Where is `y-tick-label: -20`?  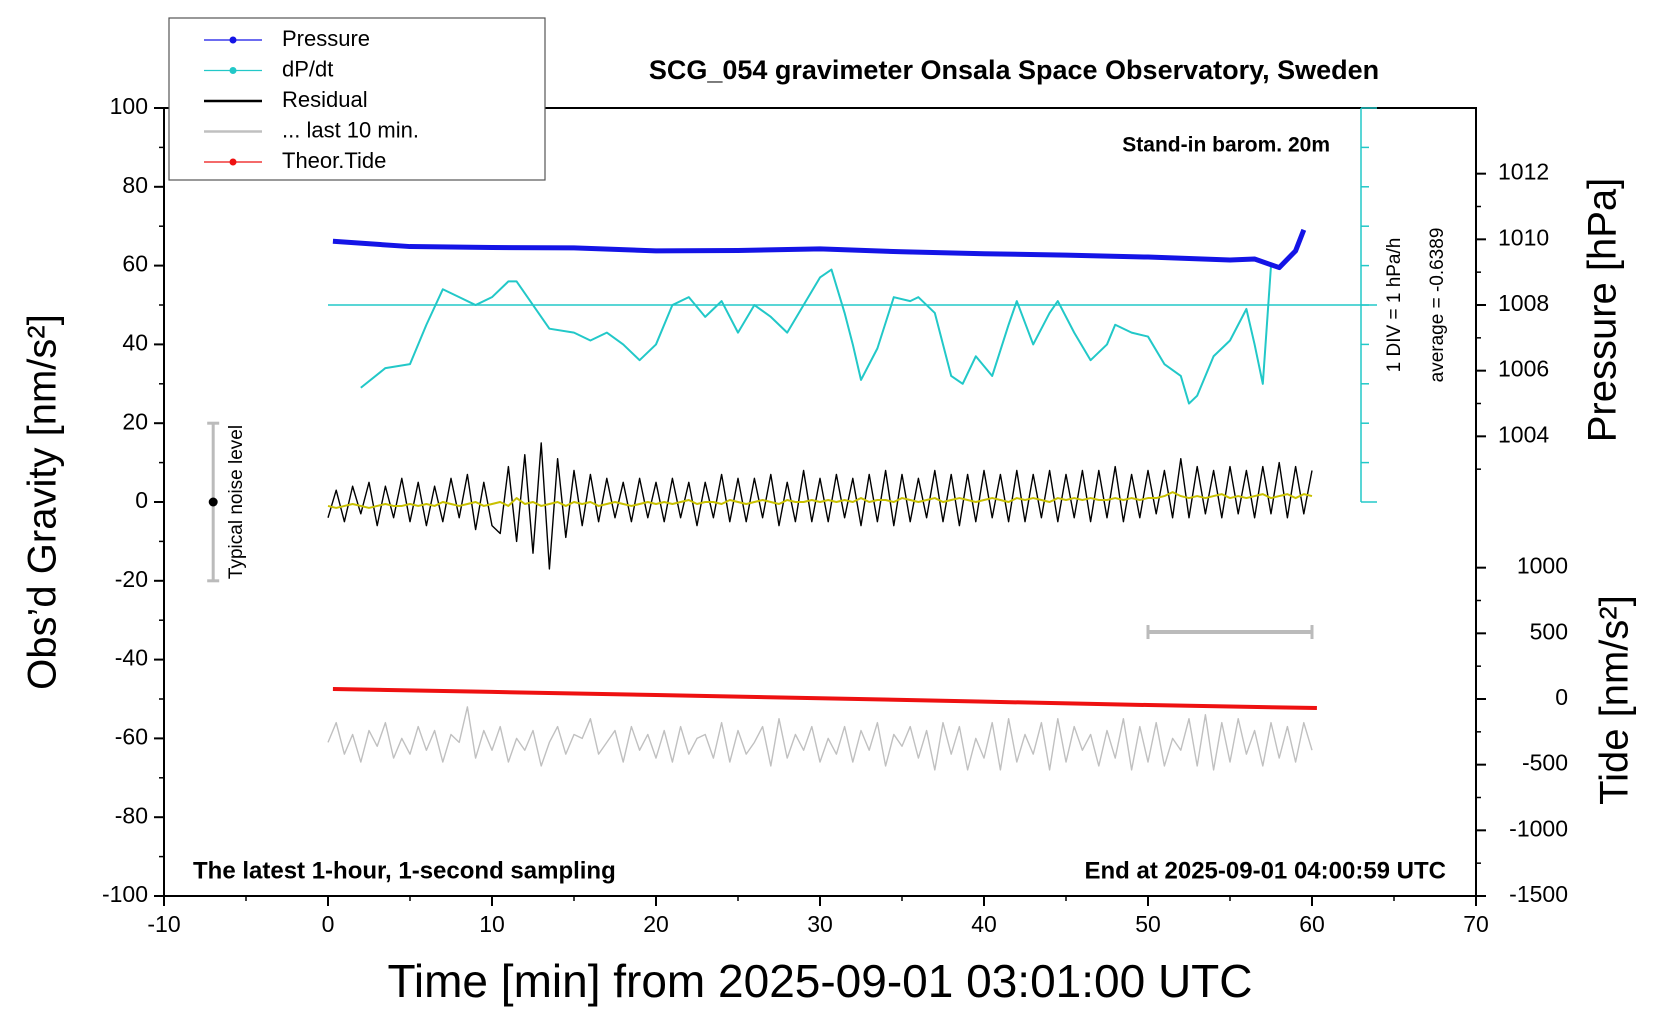 y-tick-label: -20 is located at coordinates (131, 579).